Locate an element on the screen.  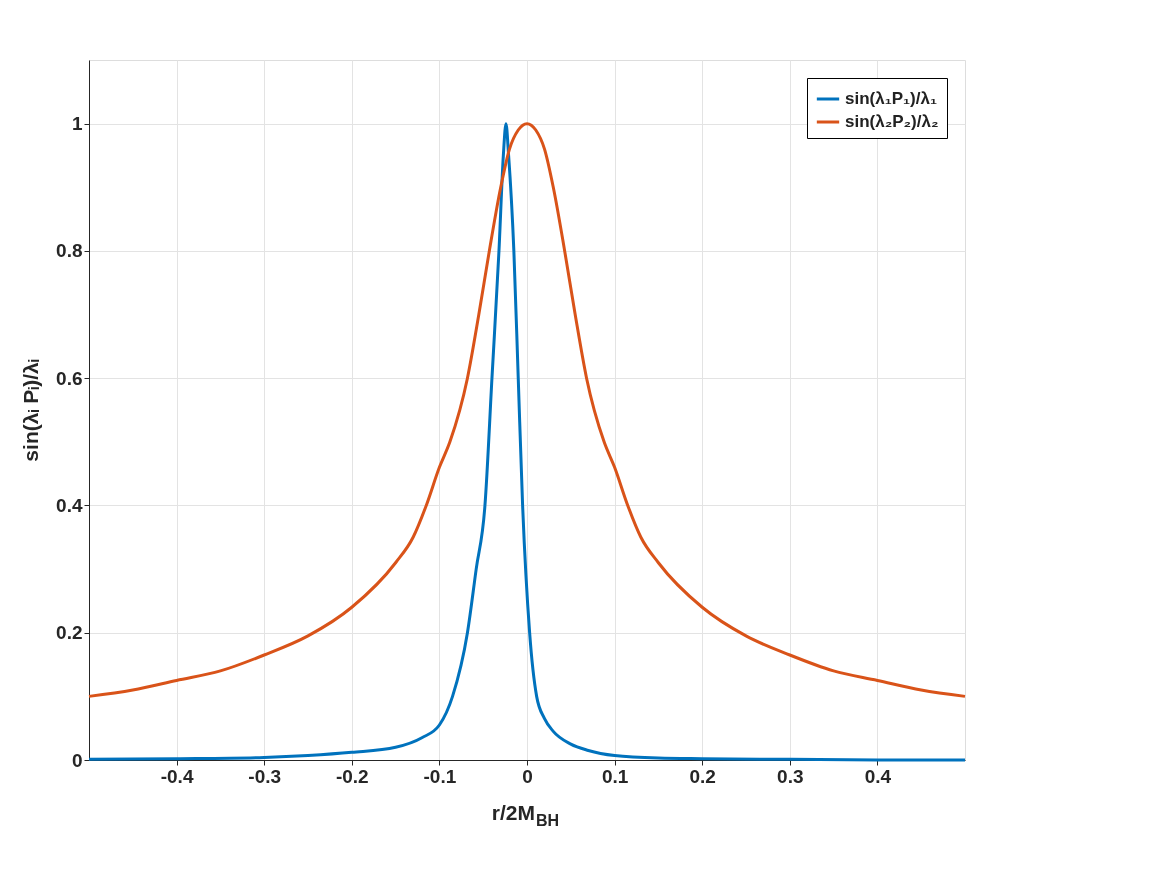
y-tick-label: 1 is located at coordinates (77, 124).